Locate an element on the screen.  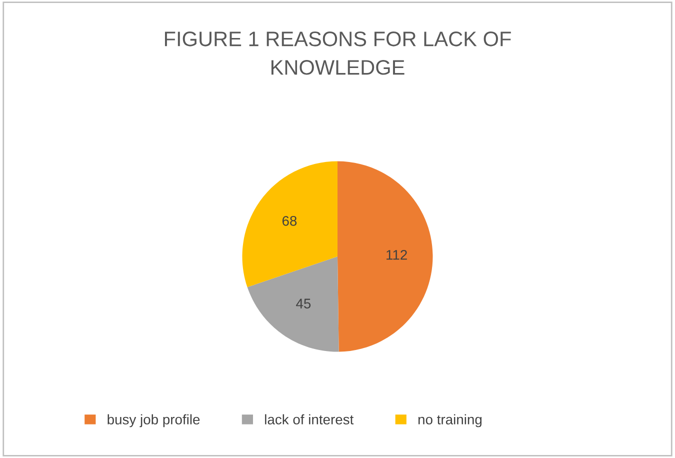
legend-label: no training is located at coordinates (450, 421).